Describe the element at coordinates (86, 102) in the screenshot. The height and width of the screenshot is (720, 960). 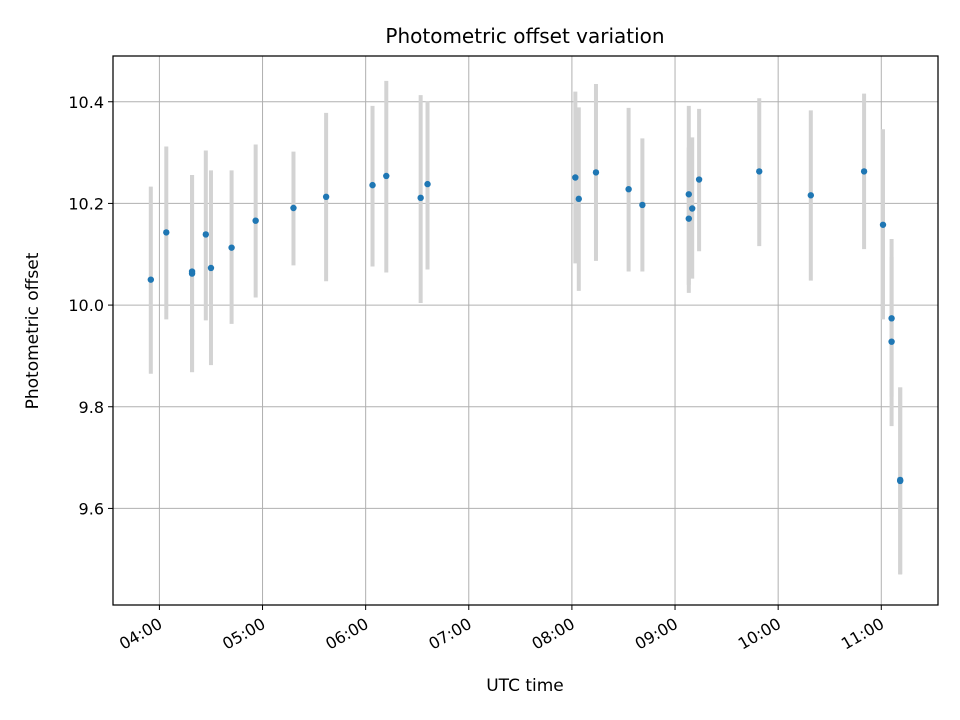
I see `y-tick-label: 10.4` at that location.